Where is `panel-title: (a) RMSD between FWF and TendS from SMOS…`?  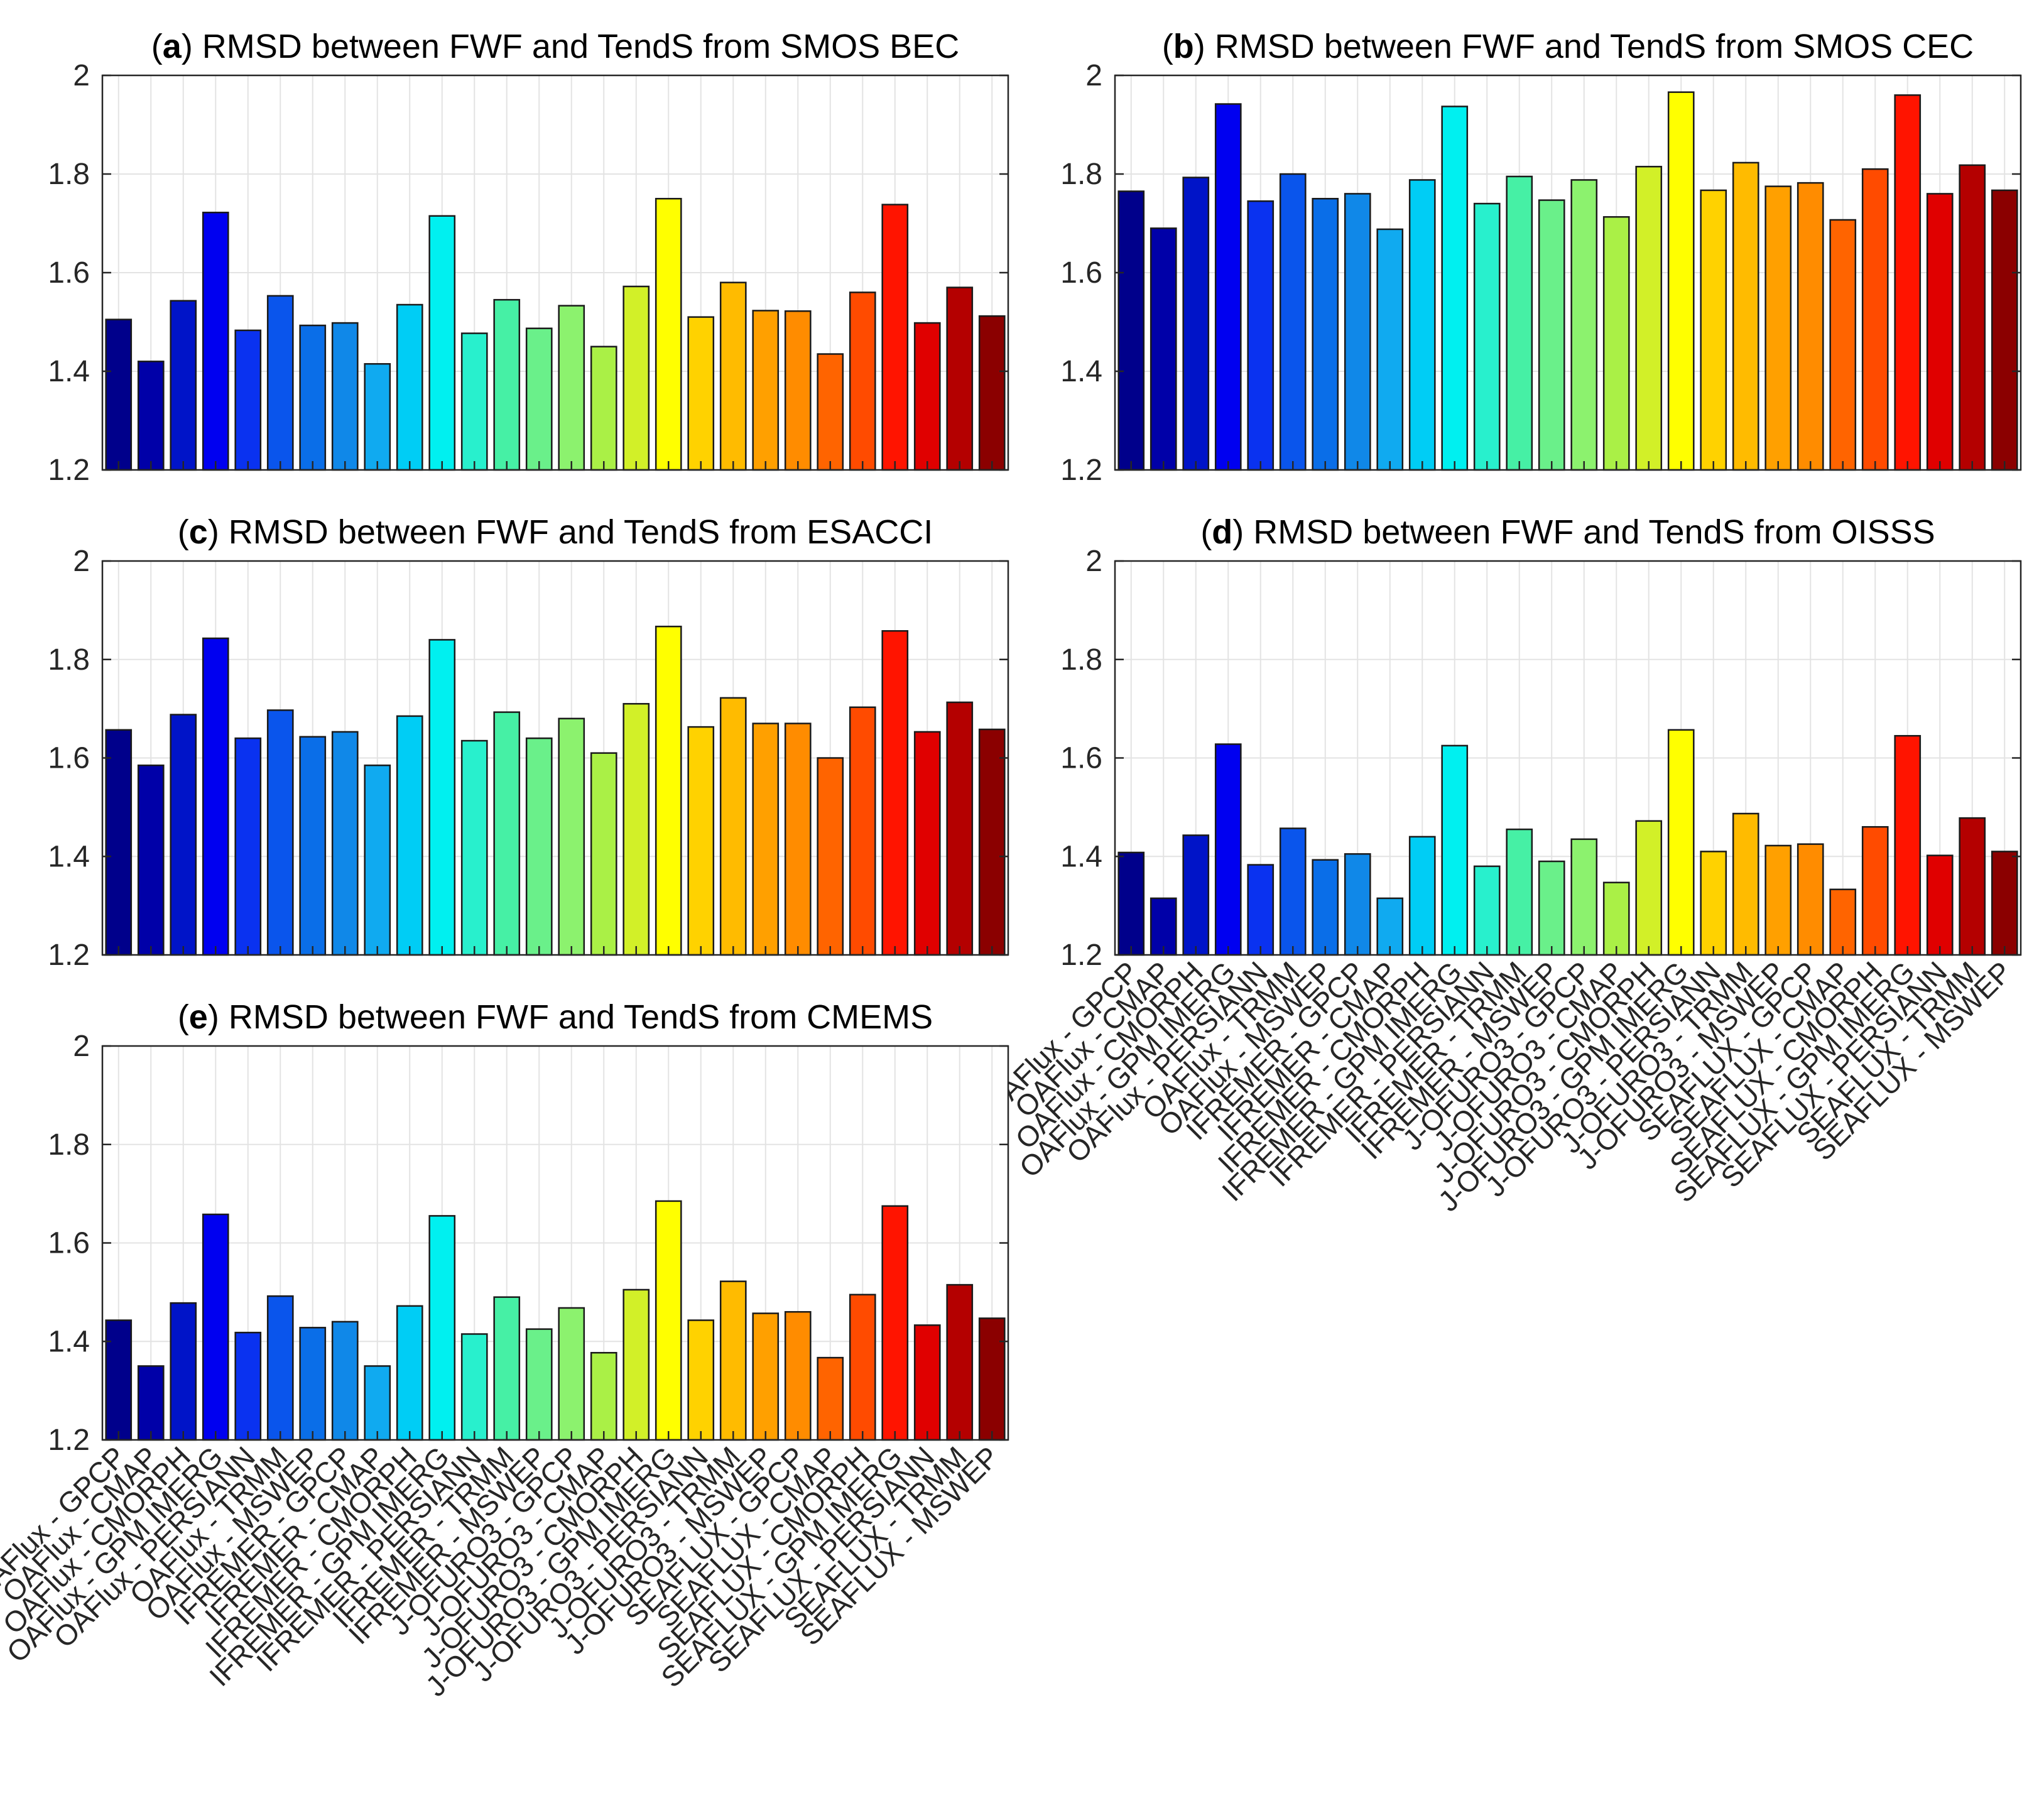
panel-title: (a) RMSD between FWF and TendS from SMOS… is located at coordinates (555, 47).